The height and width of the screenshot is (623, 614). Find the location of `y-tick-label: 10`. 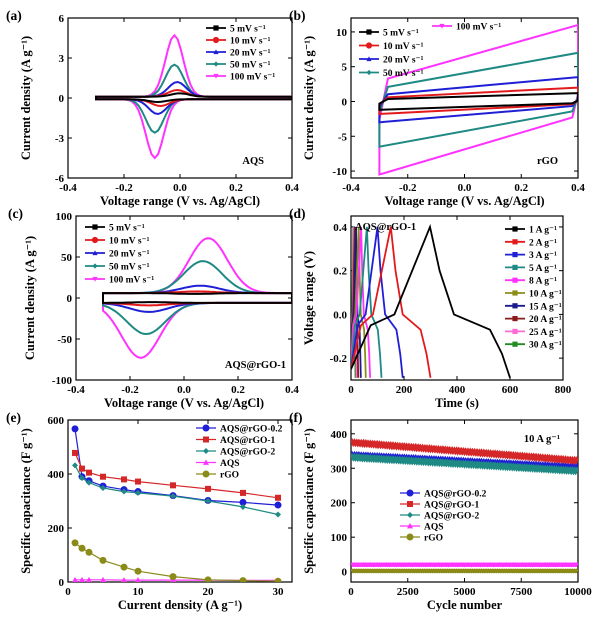

y-tick-label: 10 is located at coordinates (342, 33).